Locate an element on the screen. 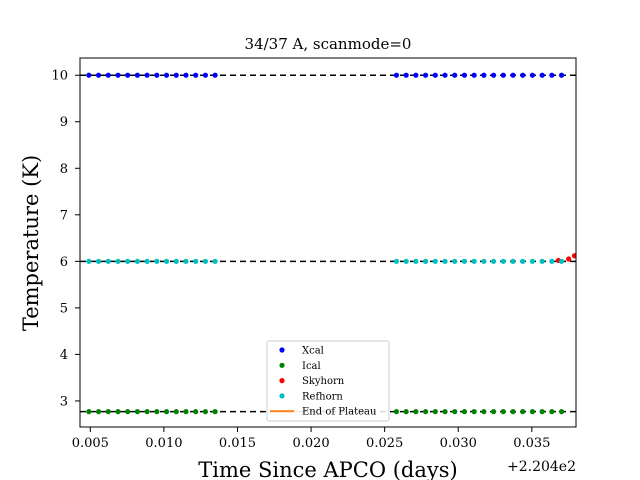 This screenshot has width=640, height=480. chart-title: 34/37 A, scanmode=0 is located at coordinates (328, 44).